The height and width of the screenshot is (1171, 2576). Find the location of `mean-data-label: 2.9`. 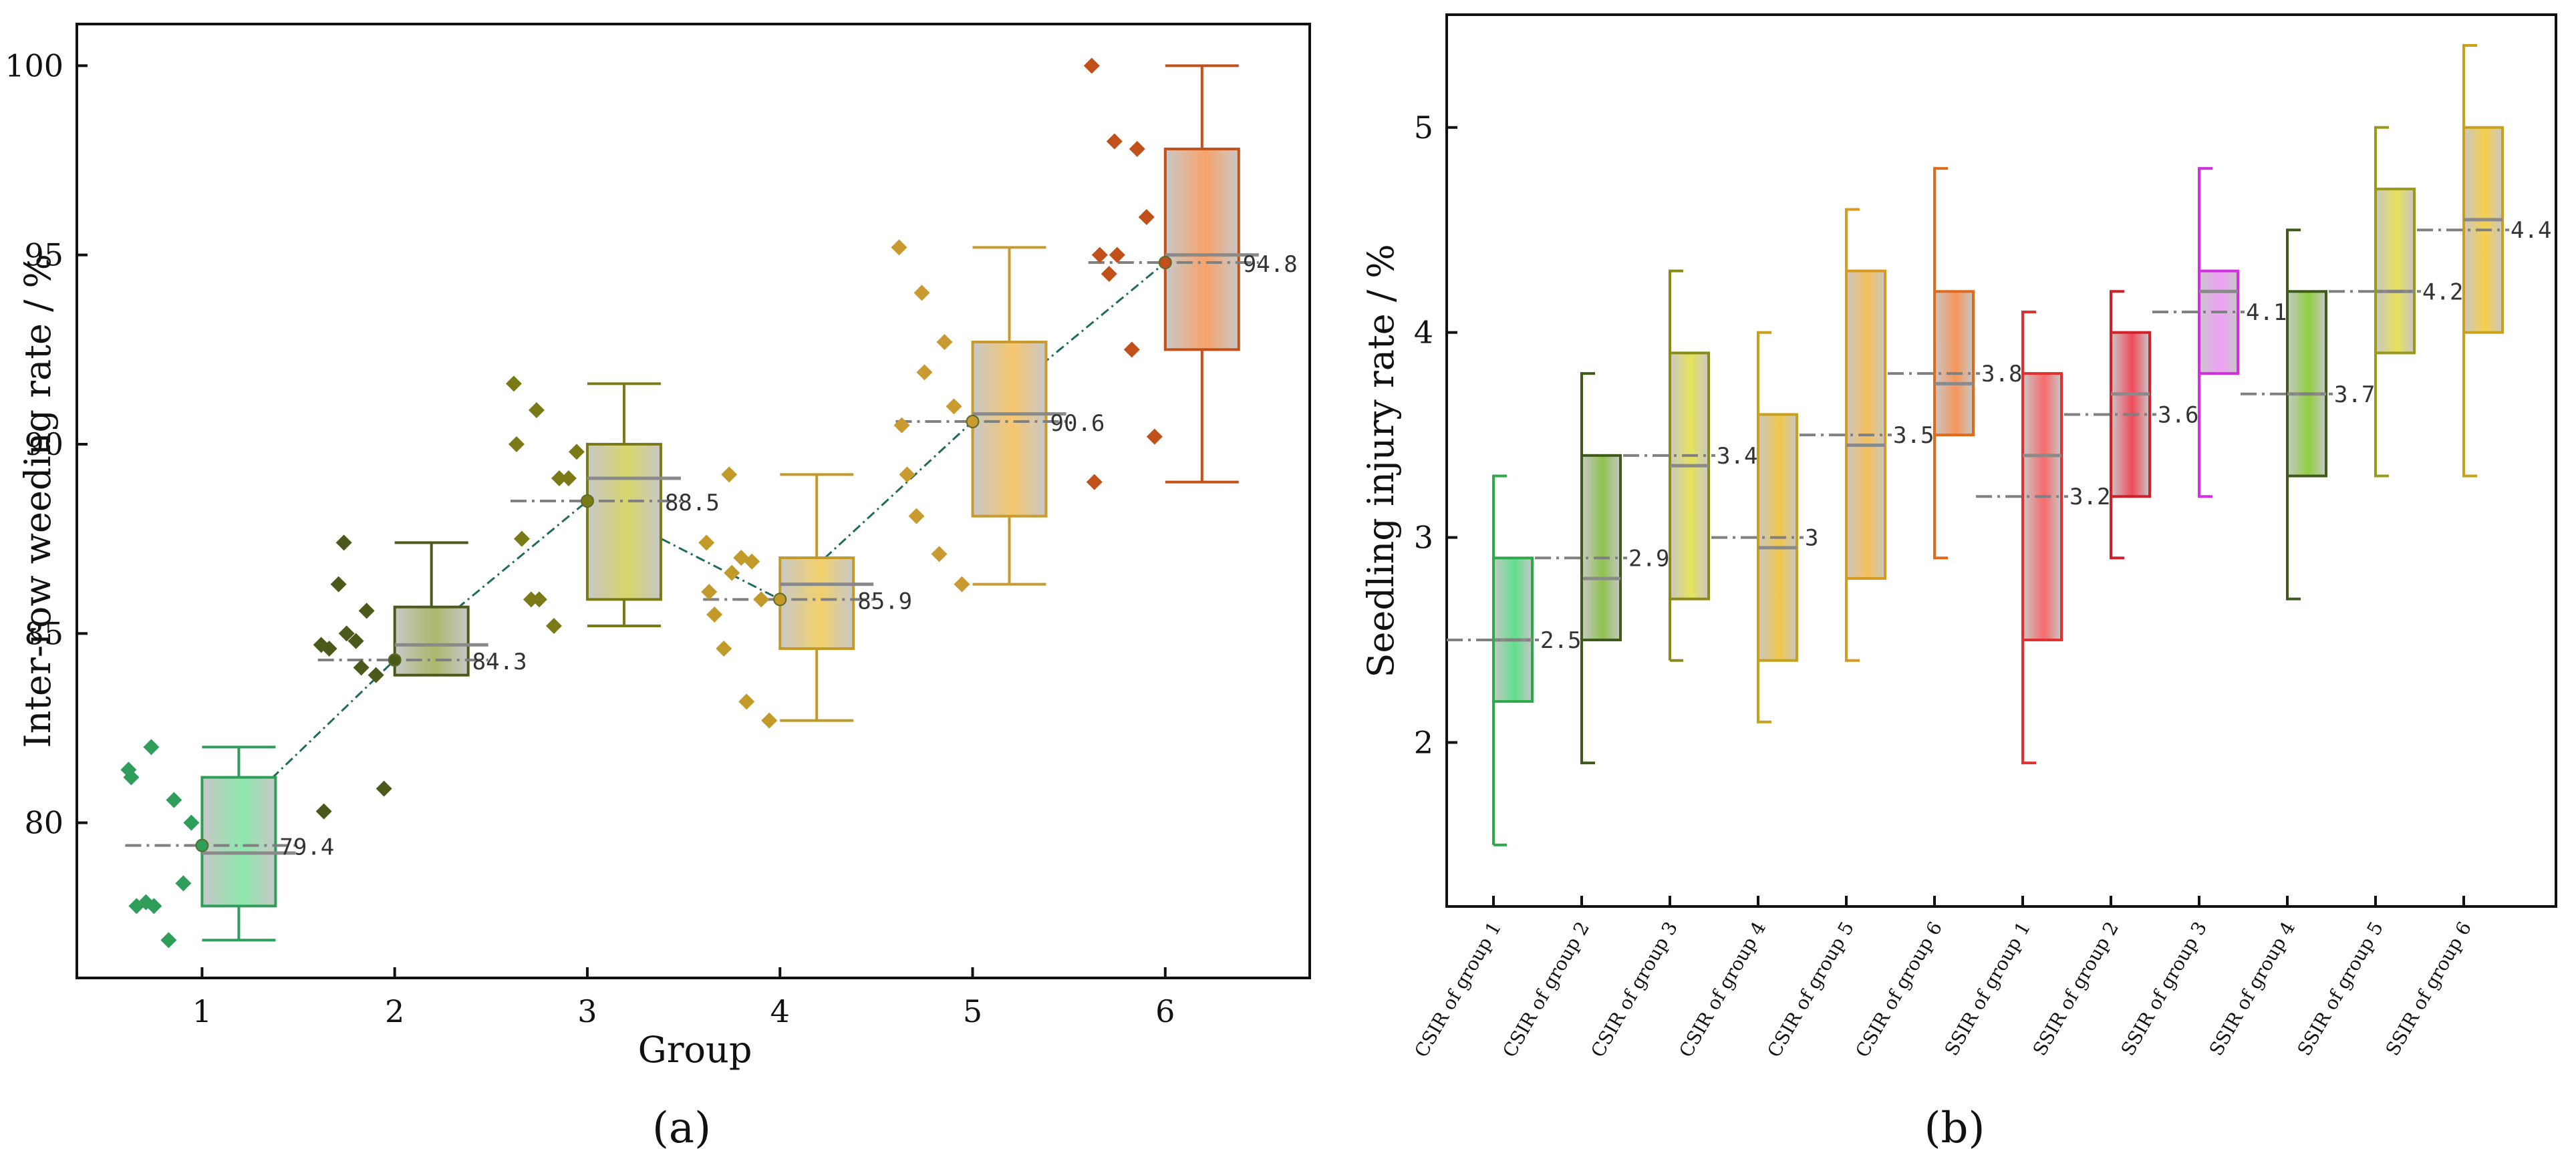

mean-data-label: 2.9 is located at coordinates (1648, 559).